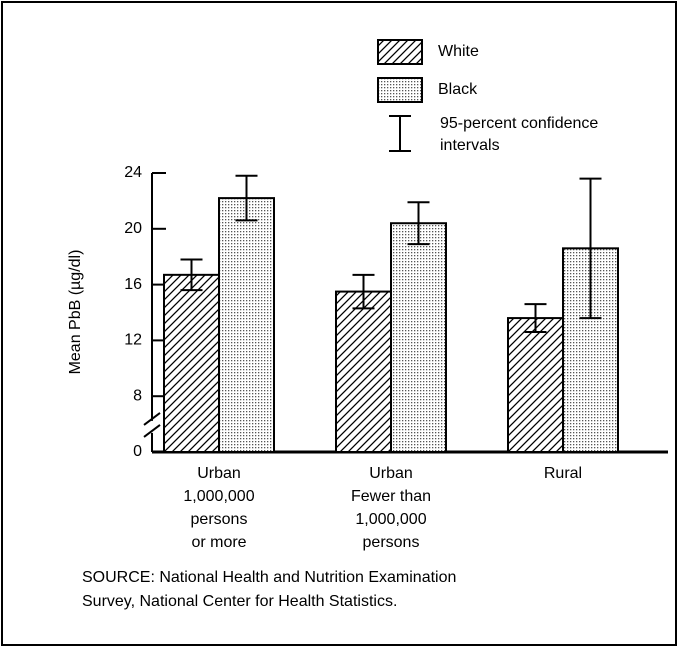 This screenshot has width=678, height=647. I want to click on x-tick-label: Rural, so click(563, 473).